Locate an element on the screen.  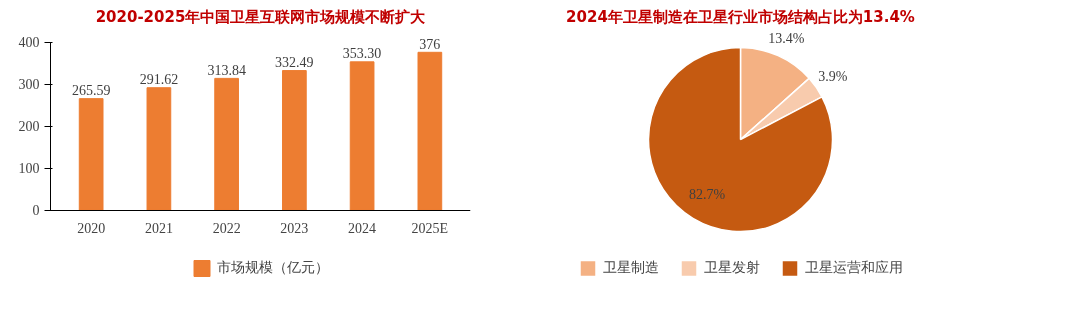
legend-label: 卫星制造 is located at coordinates (630, 268).